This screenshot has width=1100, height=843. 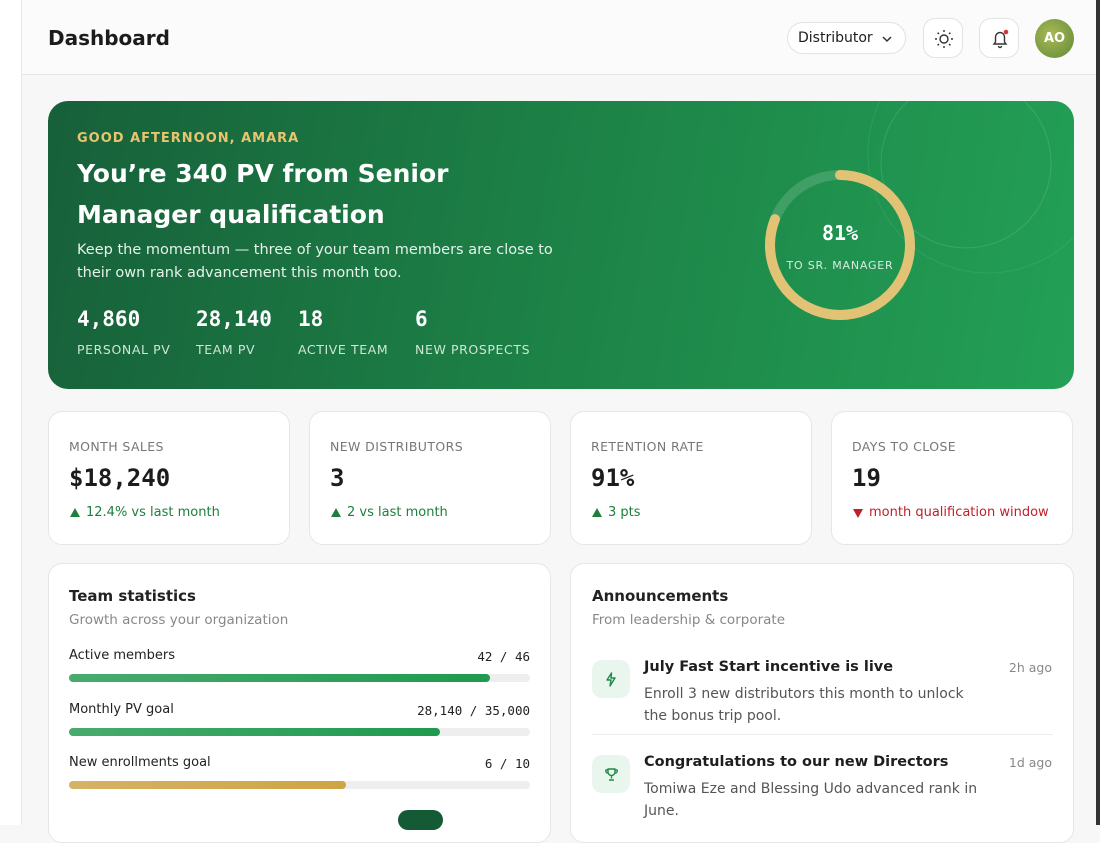 What do you see at coordinates (796, 762) in the screenshot?
I see `item-title: Congratulations to our new Directors` at bounding box center [796, 762].